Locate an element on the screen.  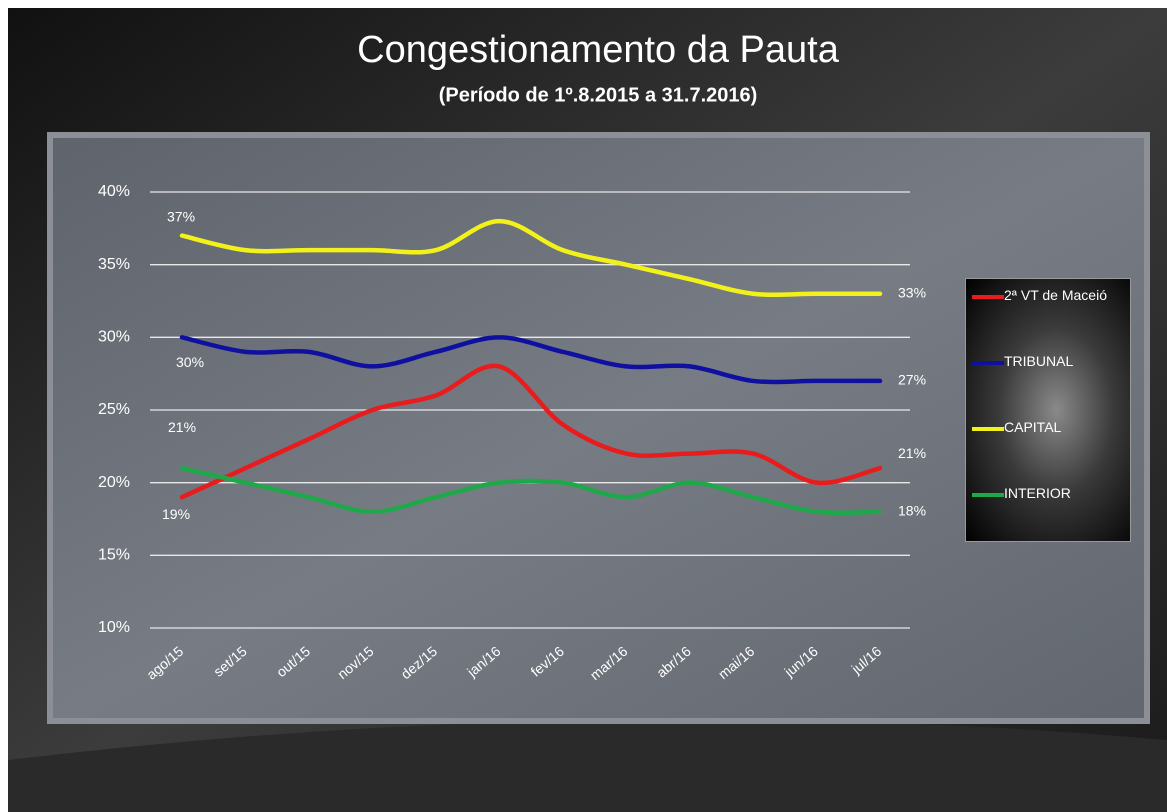
y-tick-label: 40% is located at coordinates (114, 191).